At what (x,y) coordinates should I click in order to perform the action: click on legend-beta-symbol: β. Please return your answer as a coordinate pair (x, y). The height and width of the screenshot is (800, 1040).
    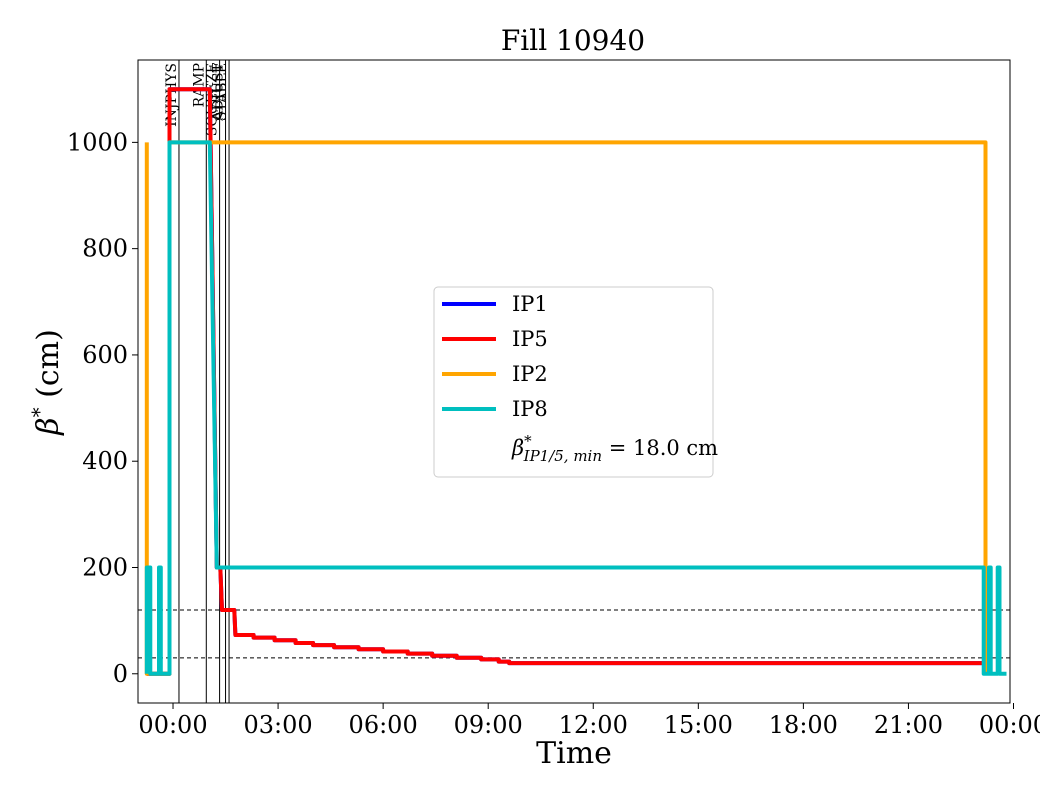
    Looking at the image, I should click on (517, 448).